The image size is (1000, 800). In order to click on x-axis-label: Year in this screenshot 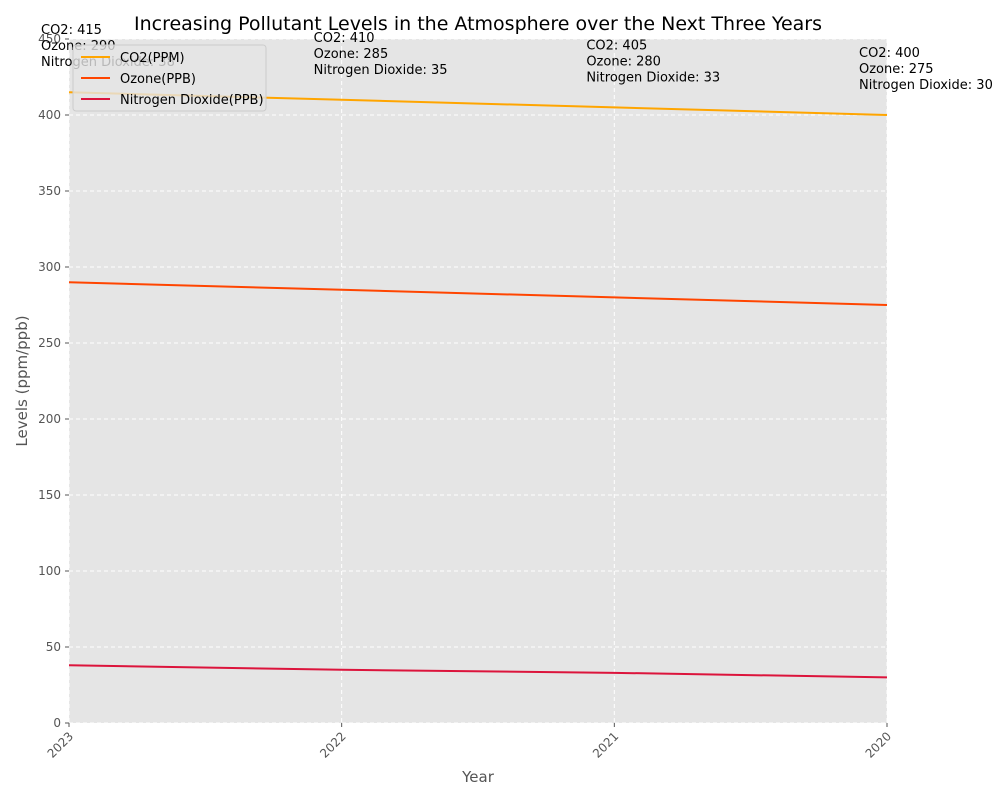, I will do `click(478, 777)`.